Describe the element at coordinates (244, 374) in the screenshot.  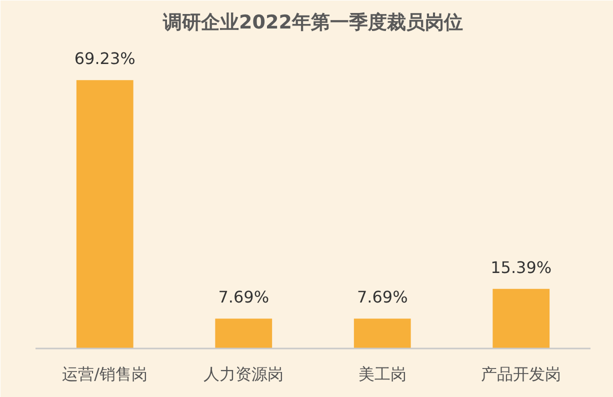
I see `x-tick-label: 人力资源岗` at that location.